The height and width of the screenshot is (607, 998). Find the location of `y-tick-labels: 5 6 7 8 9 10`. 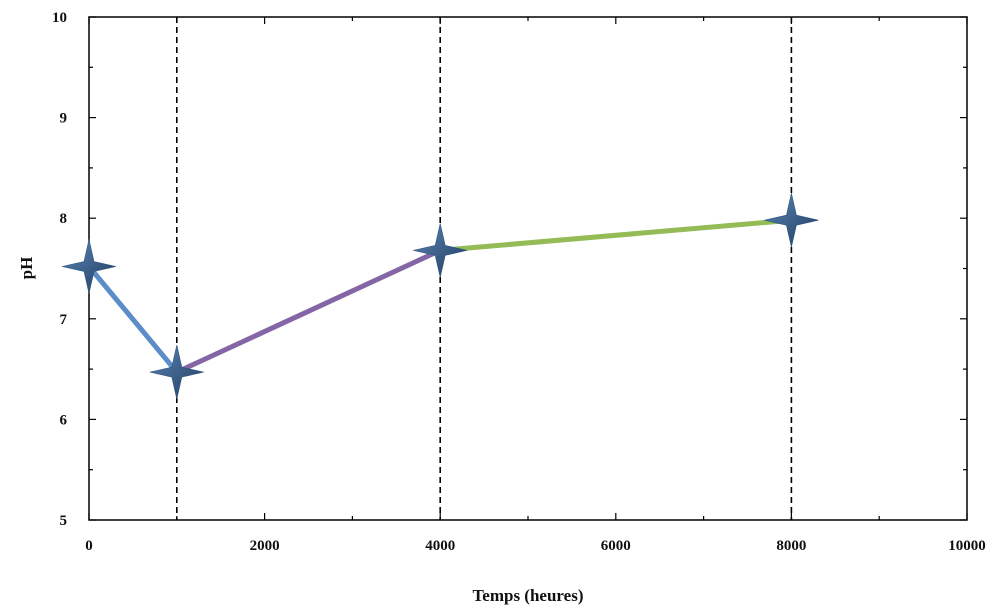

y-tick-labels: 5 6 7 8 9 10 is located at coordinates (60, 269).